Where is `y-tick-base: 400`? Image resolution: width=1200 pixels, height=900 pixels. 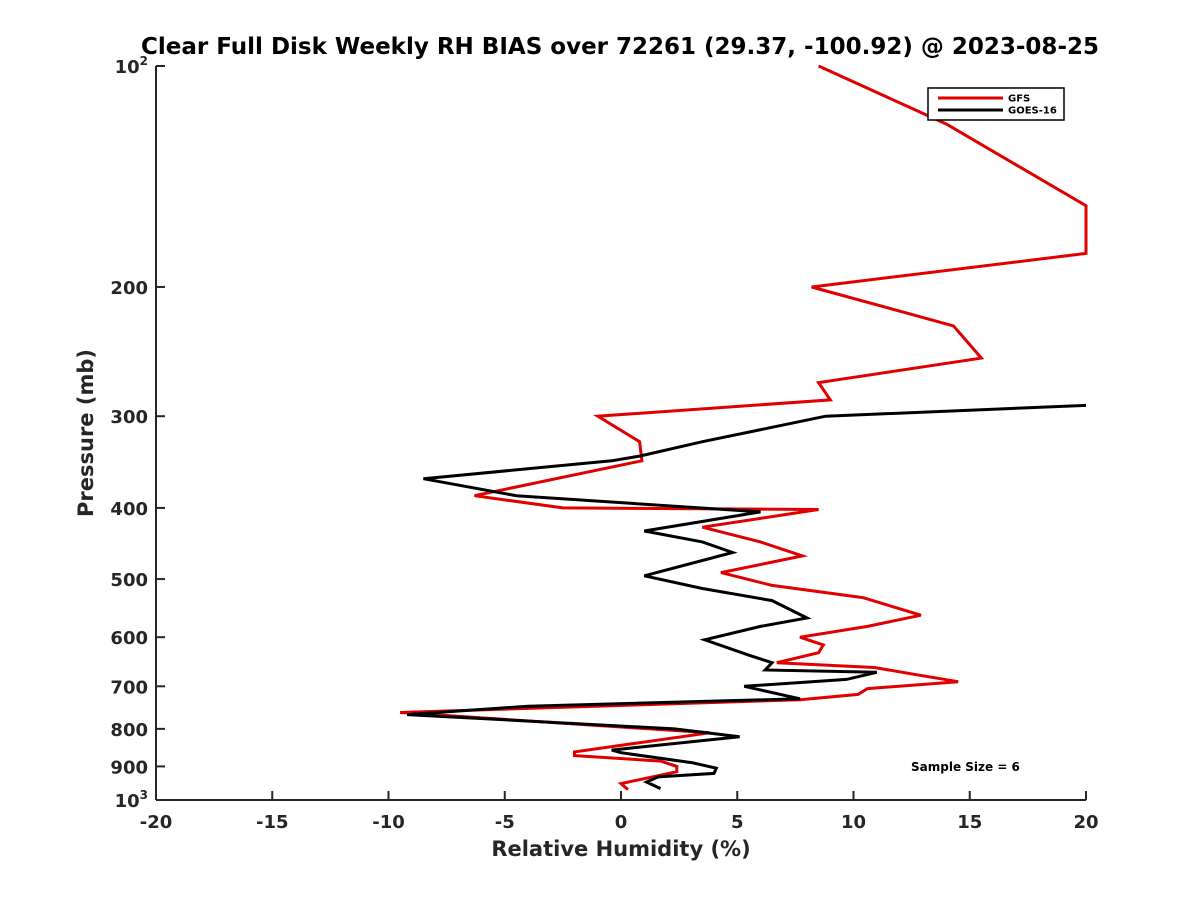
y-tick-base: 400 is located at coordinates (129, 509).